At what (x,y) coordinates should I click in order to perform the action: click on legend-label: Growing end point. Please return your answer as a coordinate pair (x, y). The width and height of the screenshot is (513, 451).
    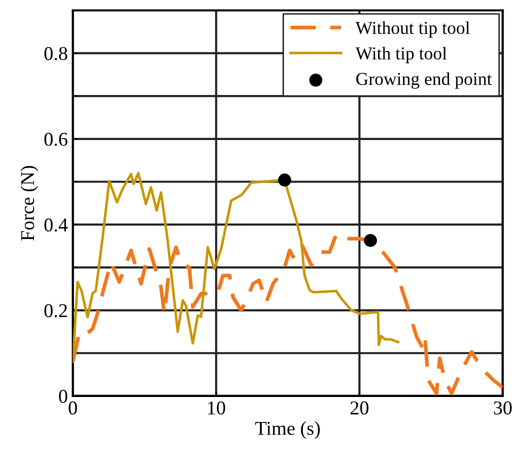
    Looking at the image, I should click on (424, 80).